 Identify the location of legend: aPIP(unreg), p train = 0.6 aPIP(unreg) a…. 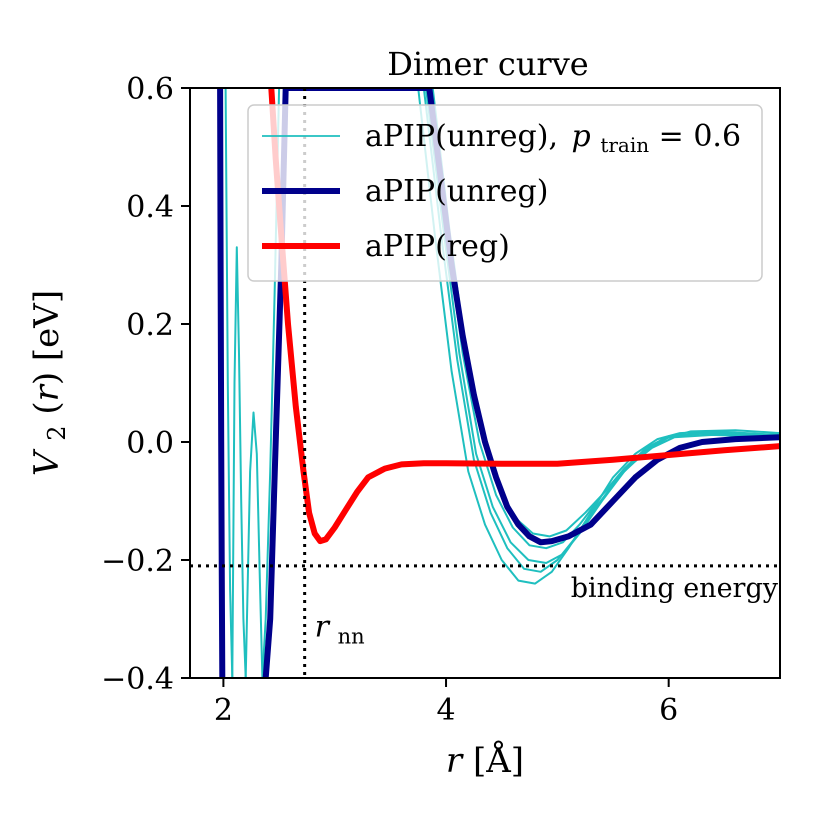
(505, 193).